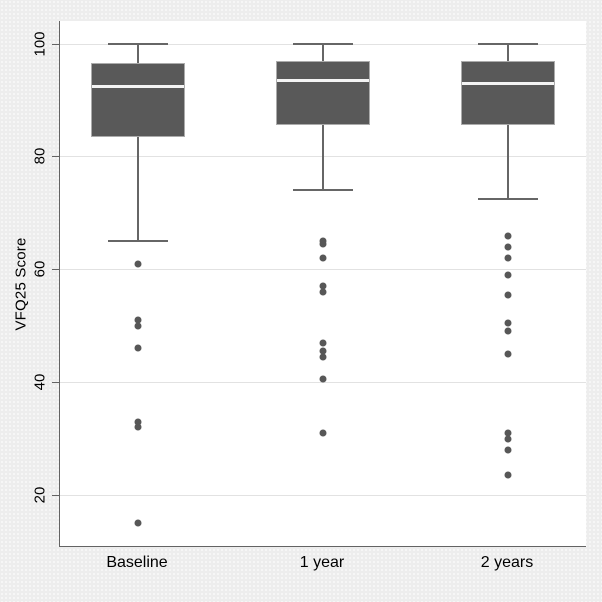 The image size is (602, 602). I want to click on y-axis-title: VFQ25 Score, so click(21, 283).